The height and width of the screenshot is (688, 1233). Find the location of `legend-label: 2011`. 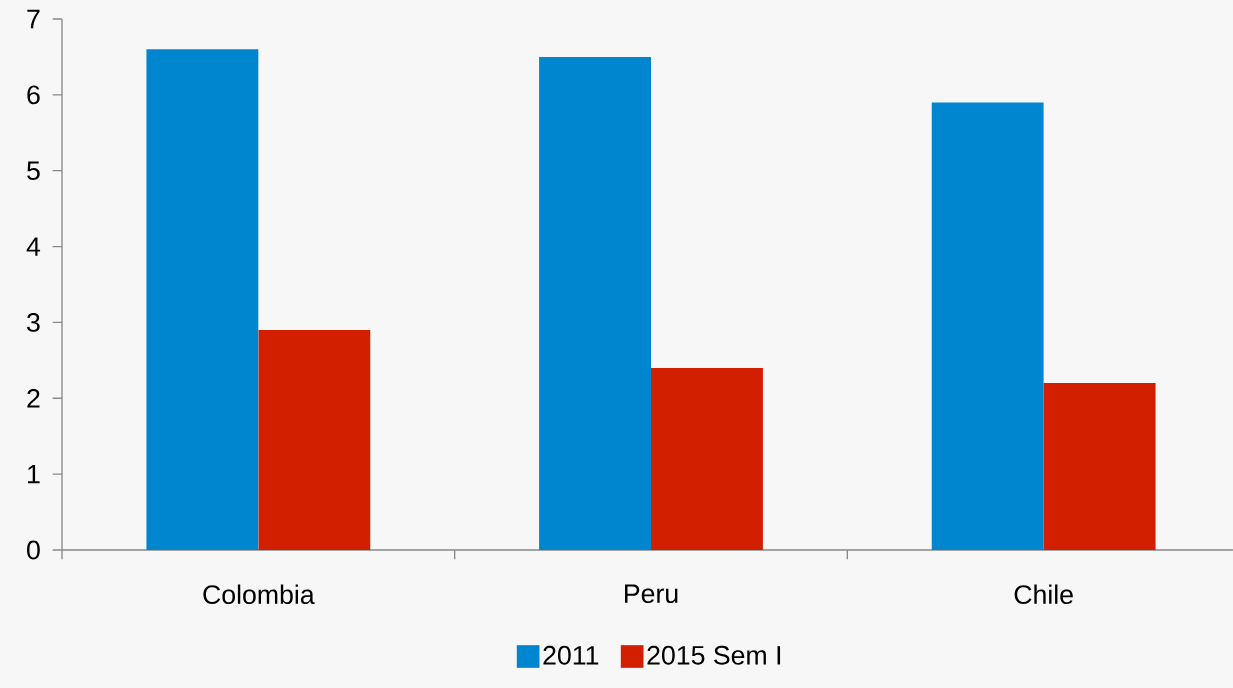

legend-label: 2011 is located at coordinates (571, 655).